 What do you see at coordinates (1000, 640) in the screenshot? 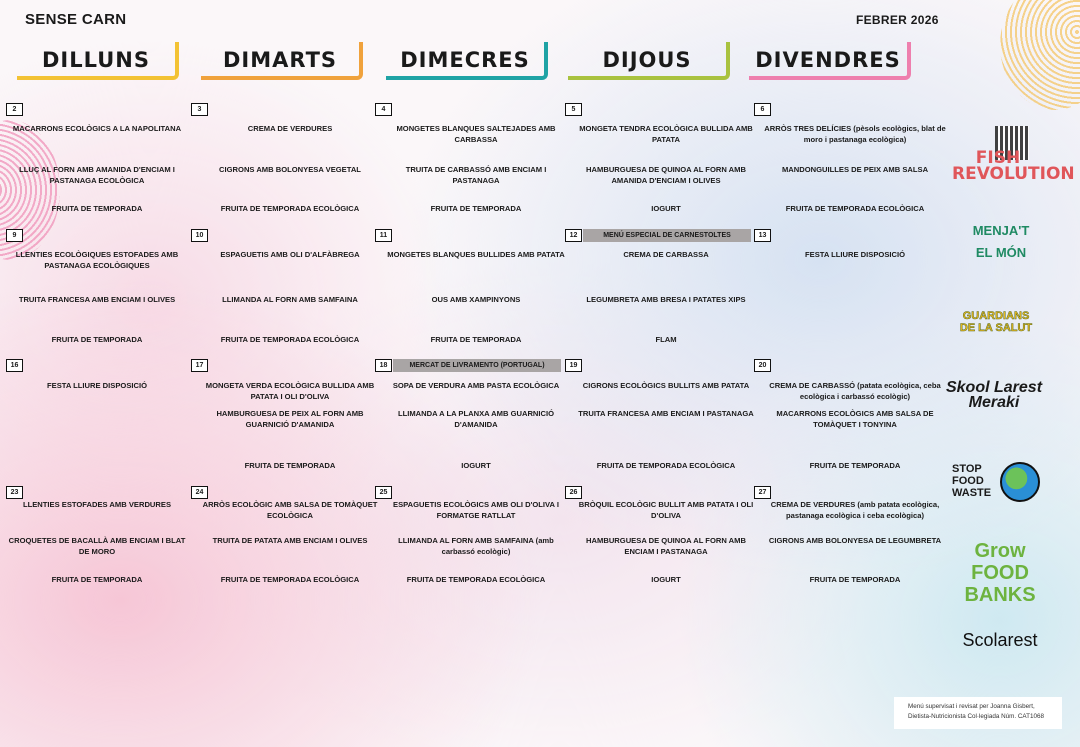
I see `logo-scolarest: Scolarest` at bounding box center [1000, 640].